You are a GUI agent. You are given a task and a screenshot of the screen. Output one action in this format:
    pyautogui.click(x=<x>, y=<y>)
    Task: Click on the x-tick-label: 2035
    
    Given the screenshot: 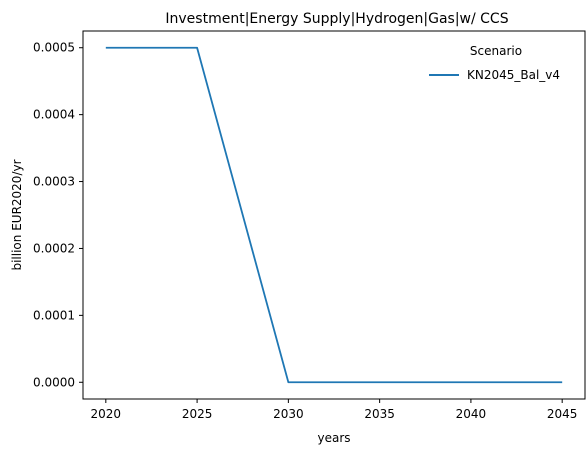 What is the action you would take?
    pyautogui.click(x=379, y=414)
    